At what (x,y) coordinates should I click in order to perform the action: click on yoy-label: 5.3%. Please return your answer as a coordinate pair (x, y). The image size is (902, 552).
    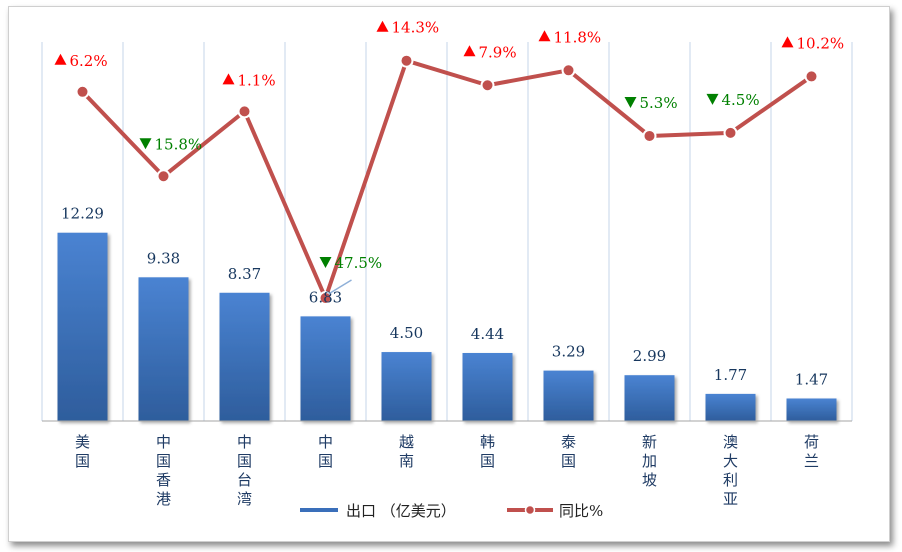
    Looking at the image, I should click on (659, 103).